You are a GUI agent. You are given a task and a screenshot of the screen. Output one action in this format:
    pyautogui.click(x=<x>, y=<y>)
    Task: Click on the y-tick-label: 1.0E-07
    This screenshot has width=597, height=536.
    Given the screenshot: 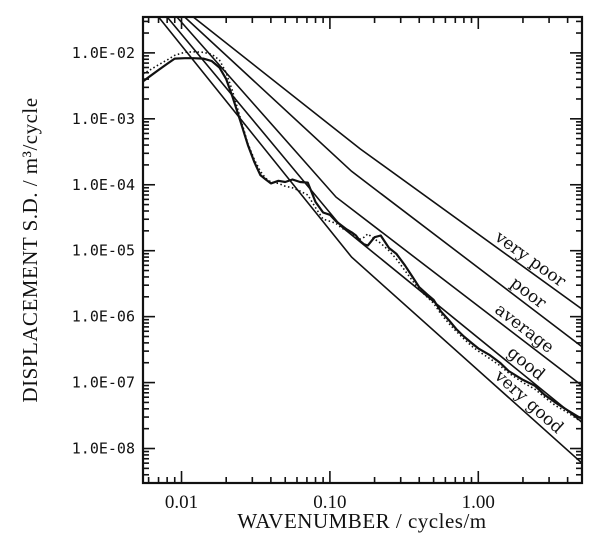 What is the action you would take?
    pyautogui.click(x=103, y=383)
    